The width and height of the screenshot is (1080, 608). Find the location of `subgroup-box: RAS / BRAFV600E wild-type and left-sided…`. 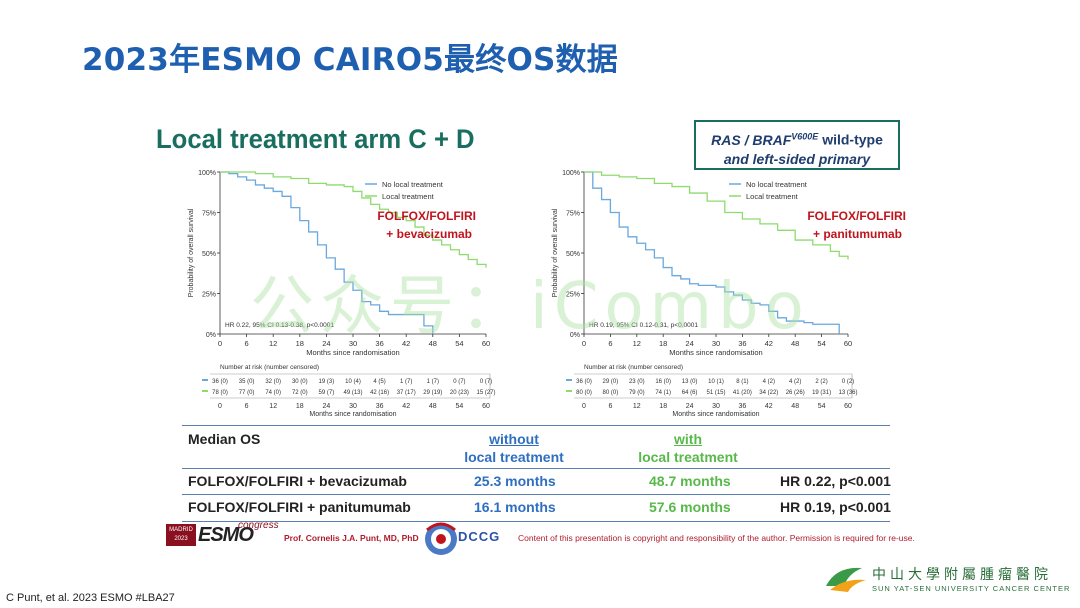

subgroup-box: RAS / BRAFV600E wild-type and left-sided… is located at coordinates (797, 145).